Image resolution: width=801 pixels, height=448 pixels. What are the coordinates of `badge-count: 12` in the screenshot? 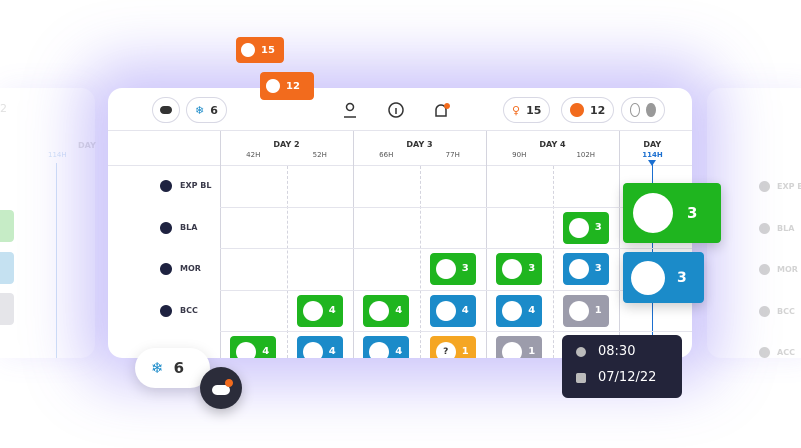 It's located at (293, 86).